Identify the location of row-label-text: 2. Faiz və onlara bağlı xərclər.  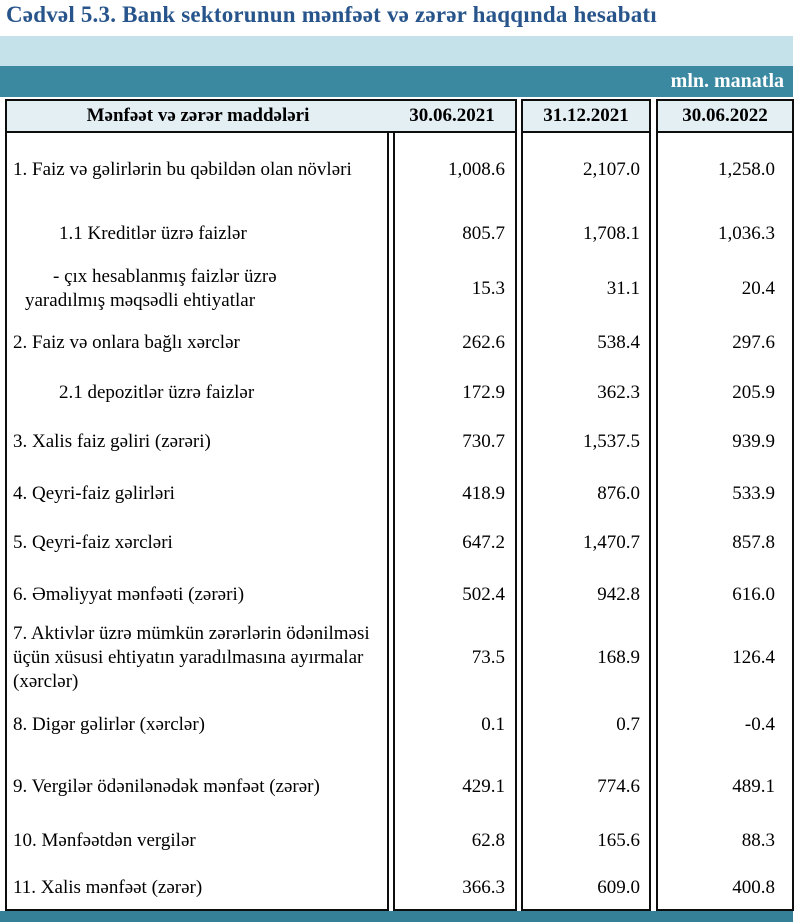
(126, 342).